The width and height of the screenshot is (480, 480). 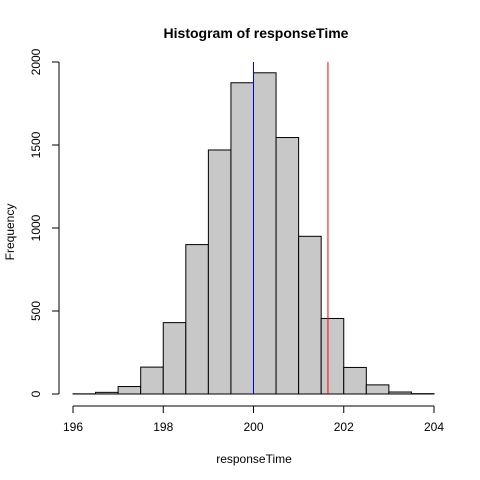 I want to click on x-tick-label-4: 204, so click(x=434, y=427).